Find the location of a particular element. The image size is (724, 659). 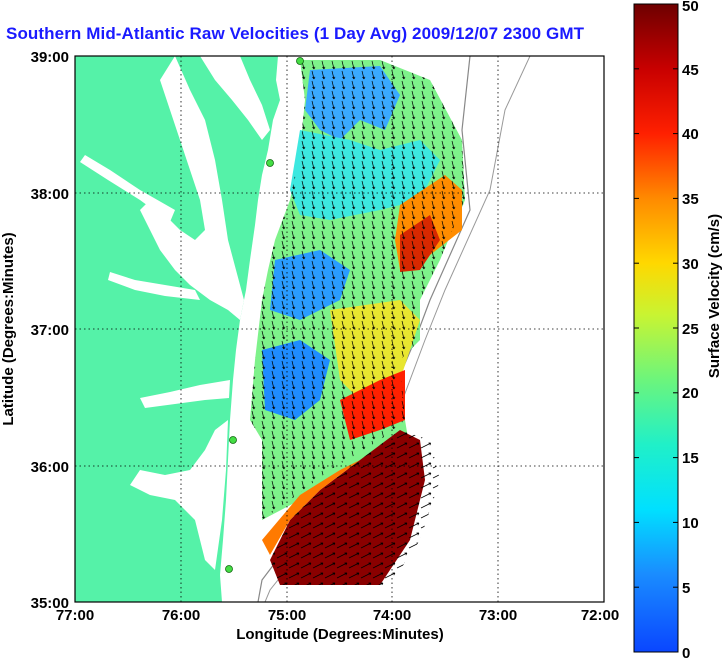

y-tick-label: 39:00 is located at coordinates (50, 57).